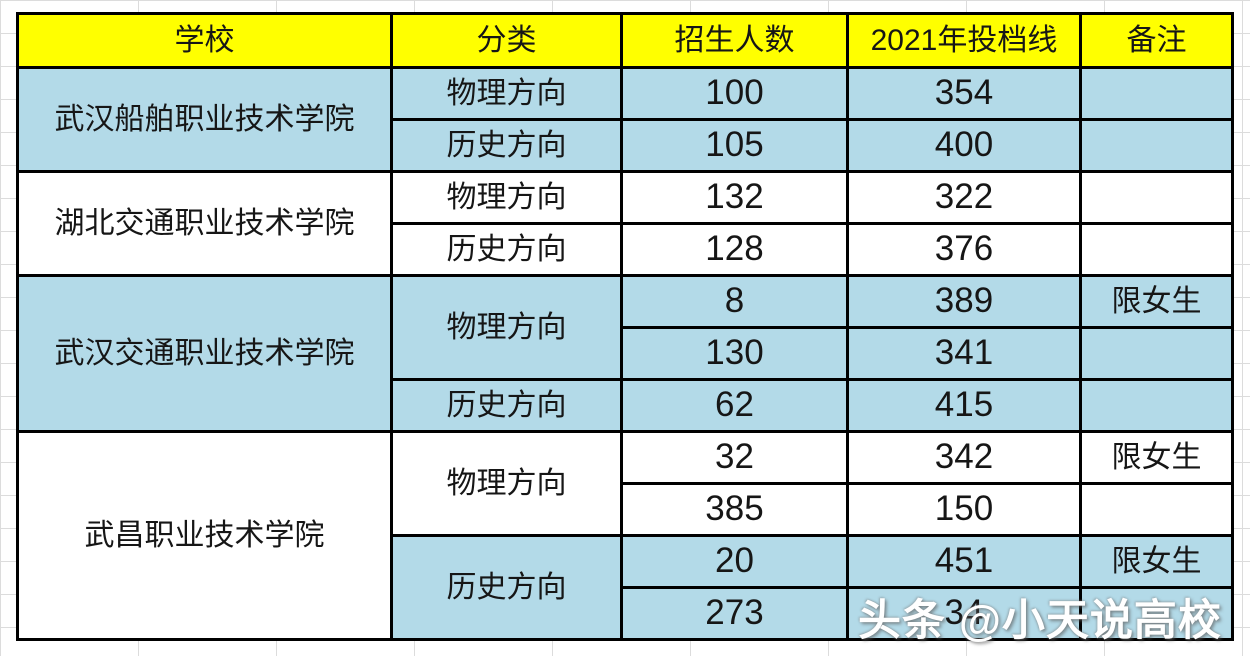  Describe the element at coordinates (965, 511) in the screenshot. I see `line-cell: 150` at that location.